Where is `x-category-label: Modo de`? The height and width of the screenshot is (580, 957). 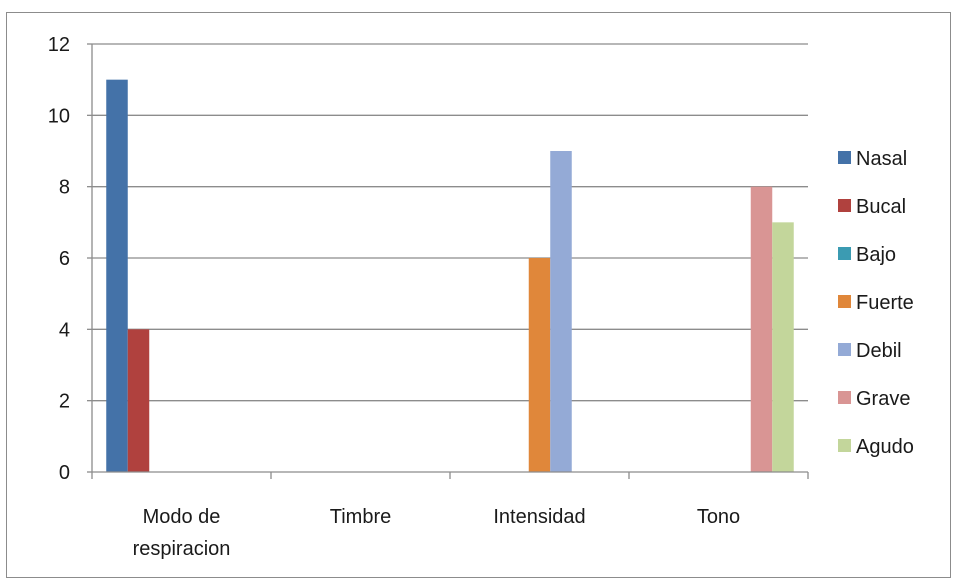
x-category-label: Modo de is located at coordinates (182, 517).